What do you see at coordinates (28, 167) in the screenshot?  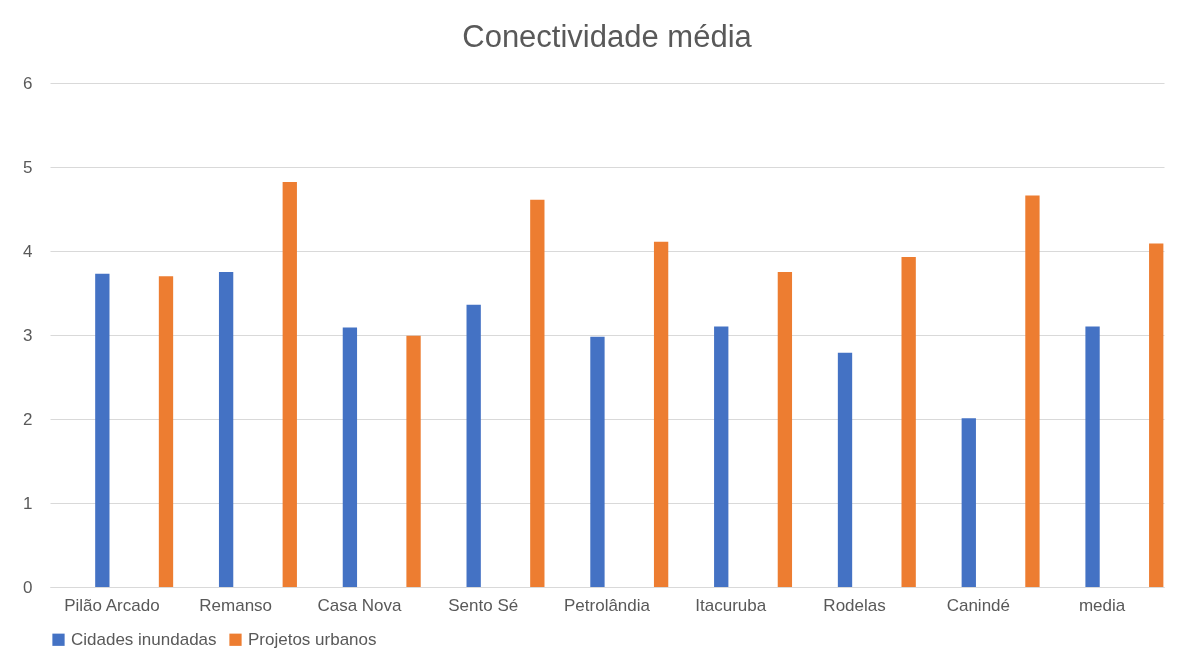 I see `y-tick-label: 5` at bounding box center [28, 167].